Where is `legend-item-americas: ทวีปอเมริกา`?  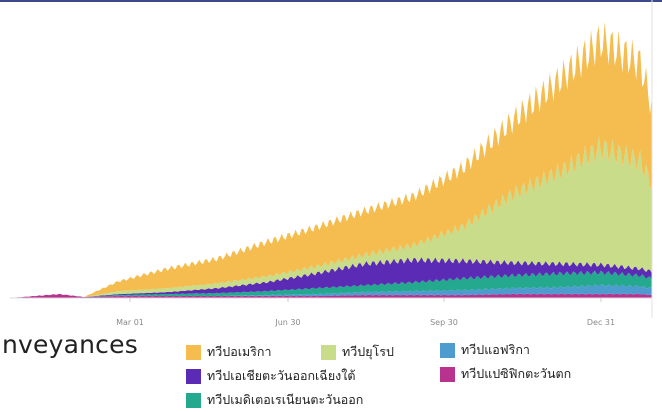
legend-item-americas: ทวีปอเมริกา is located at coordinates (229, 352).